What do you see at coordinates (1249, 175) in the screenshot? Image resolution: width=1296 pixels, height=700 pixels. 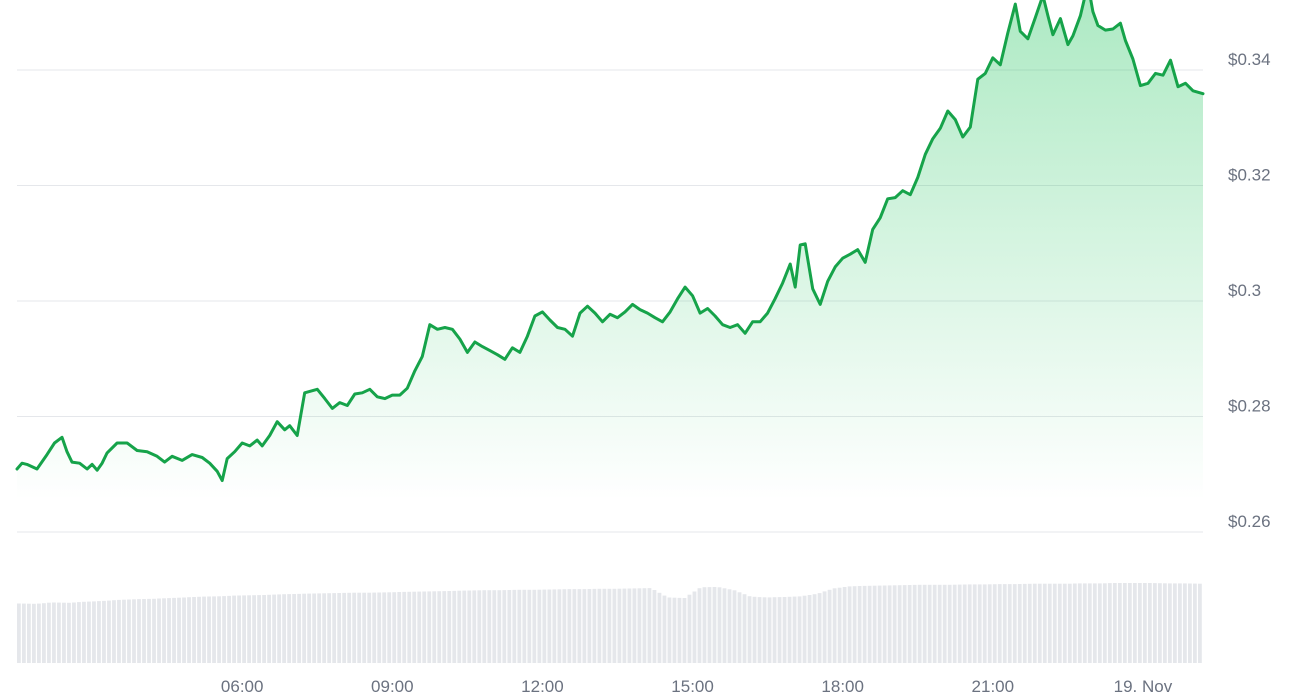 I see `y-tick-label: $0.32` at bounding box center [1249, 175].